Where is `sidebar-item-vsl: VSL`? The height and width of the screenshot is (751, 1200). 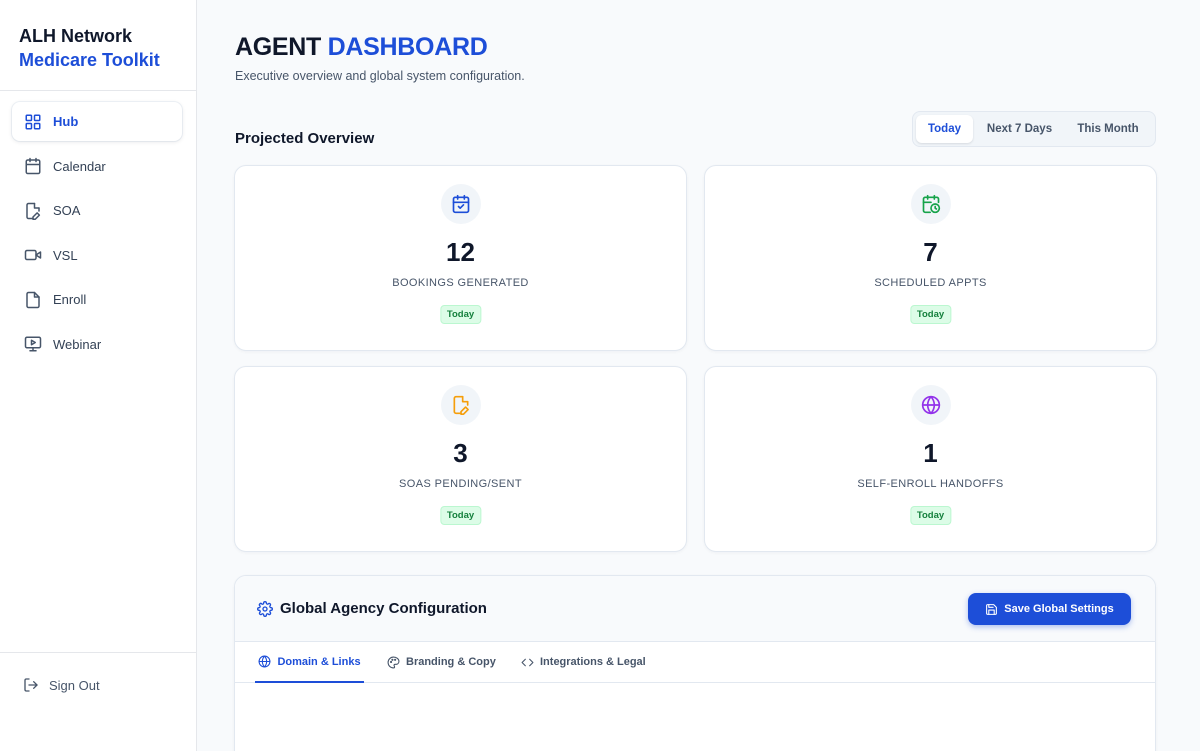
sidebar-item-vsl: VSL is located at coordinates (97, 255).